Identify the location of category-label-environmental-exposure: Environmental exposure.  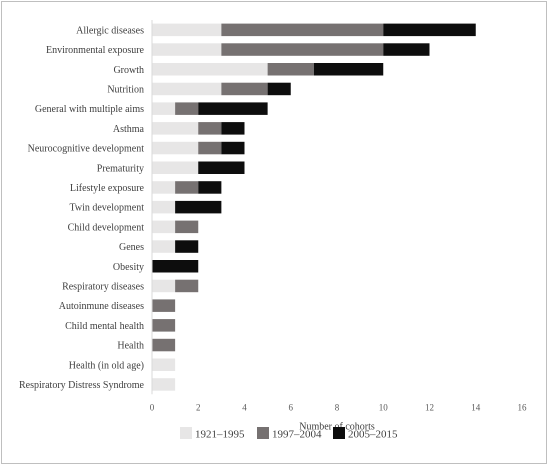
(95, 50).